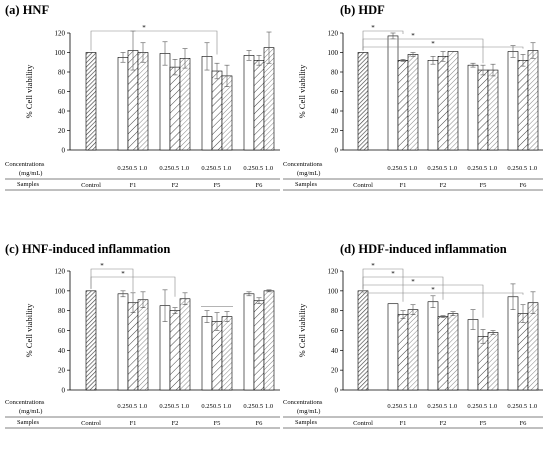  I want to click on units-label: (mg/mL), so click(30, 411).